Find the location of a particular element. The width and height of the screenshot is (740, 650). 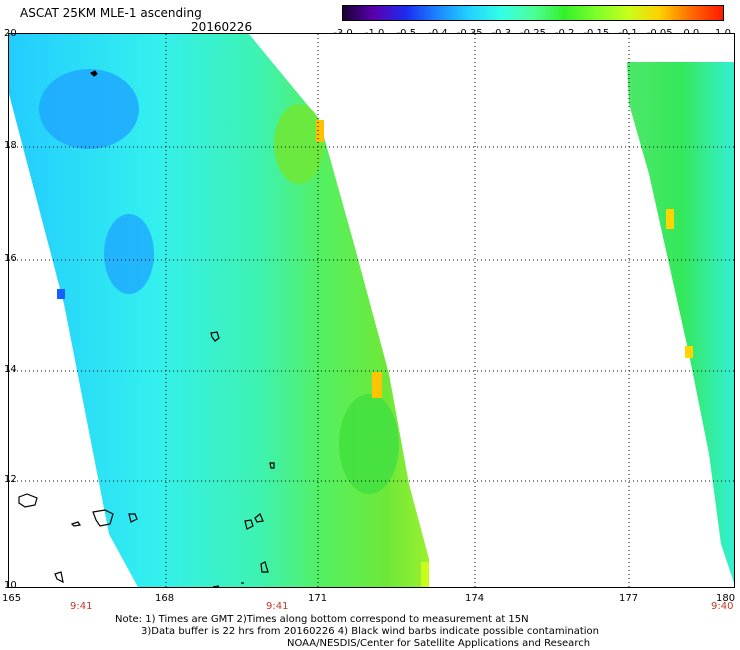

lat-label-10: 10 is located at coordinates (10, 585).